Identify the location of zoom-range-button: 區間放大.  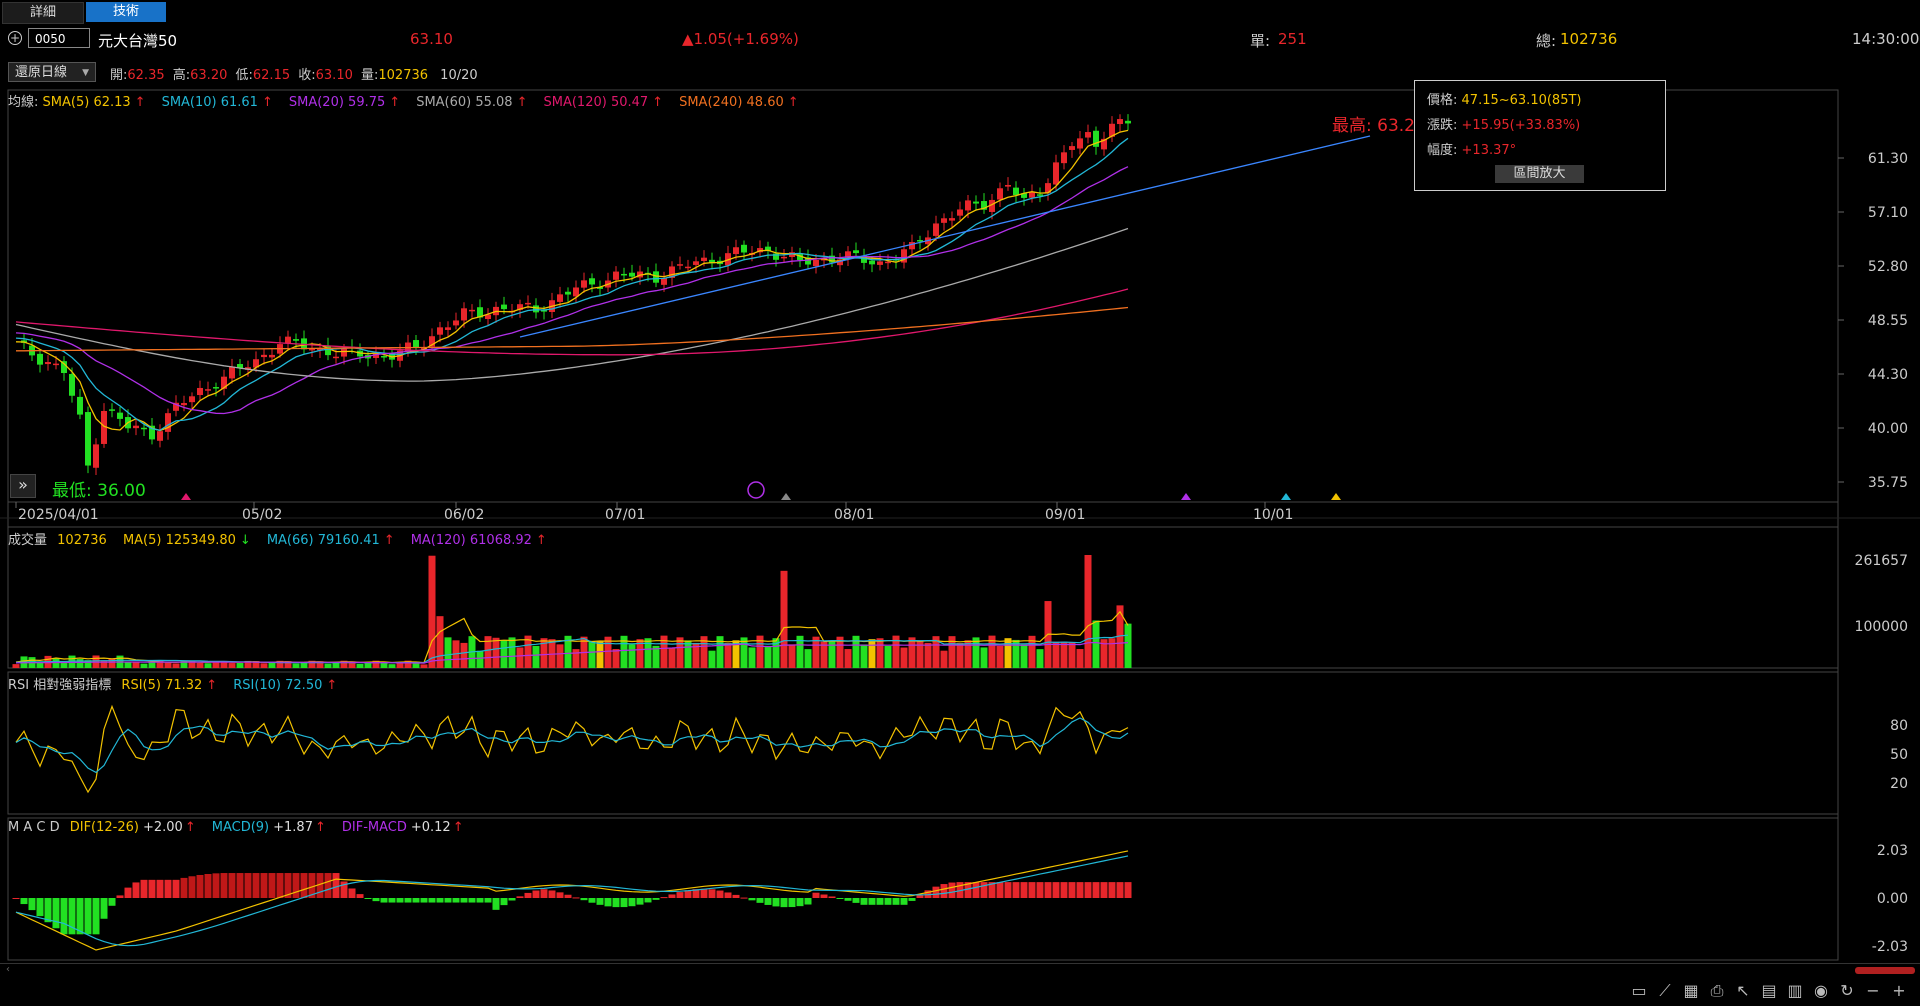
(1539, 174).